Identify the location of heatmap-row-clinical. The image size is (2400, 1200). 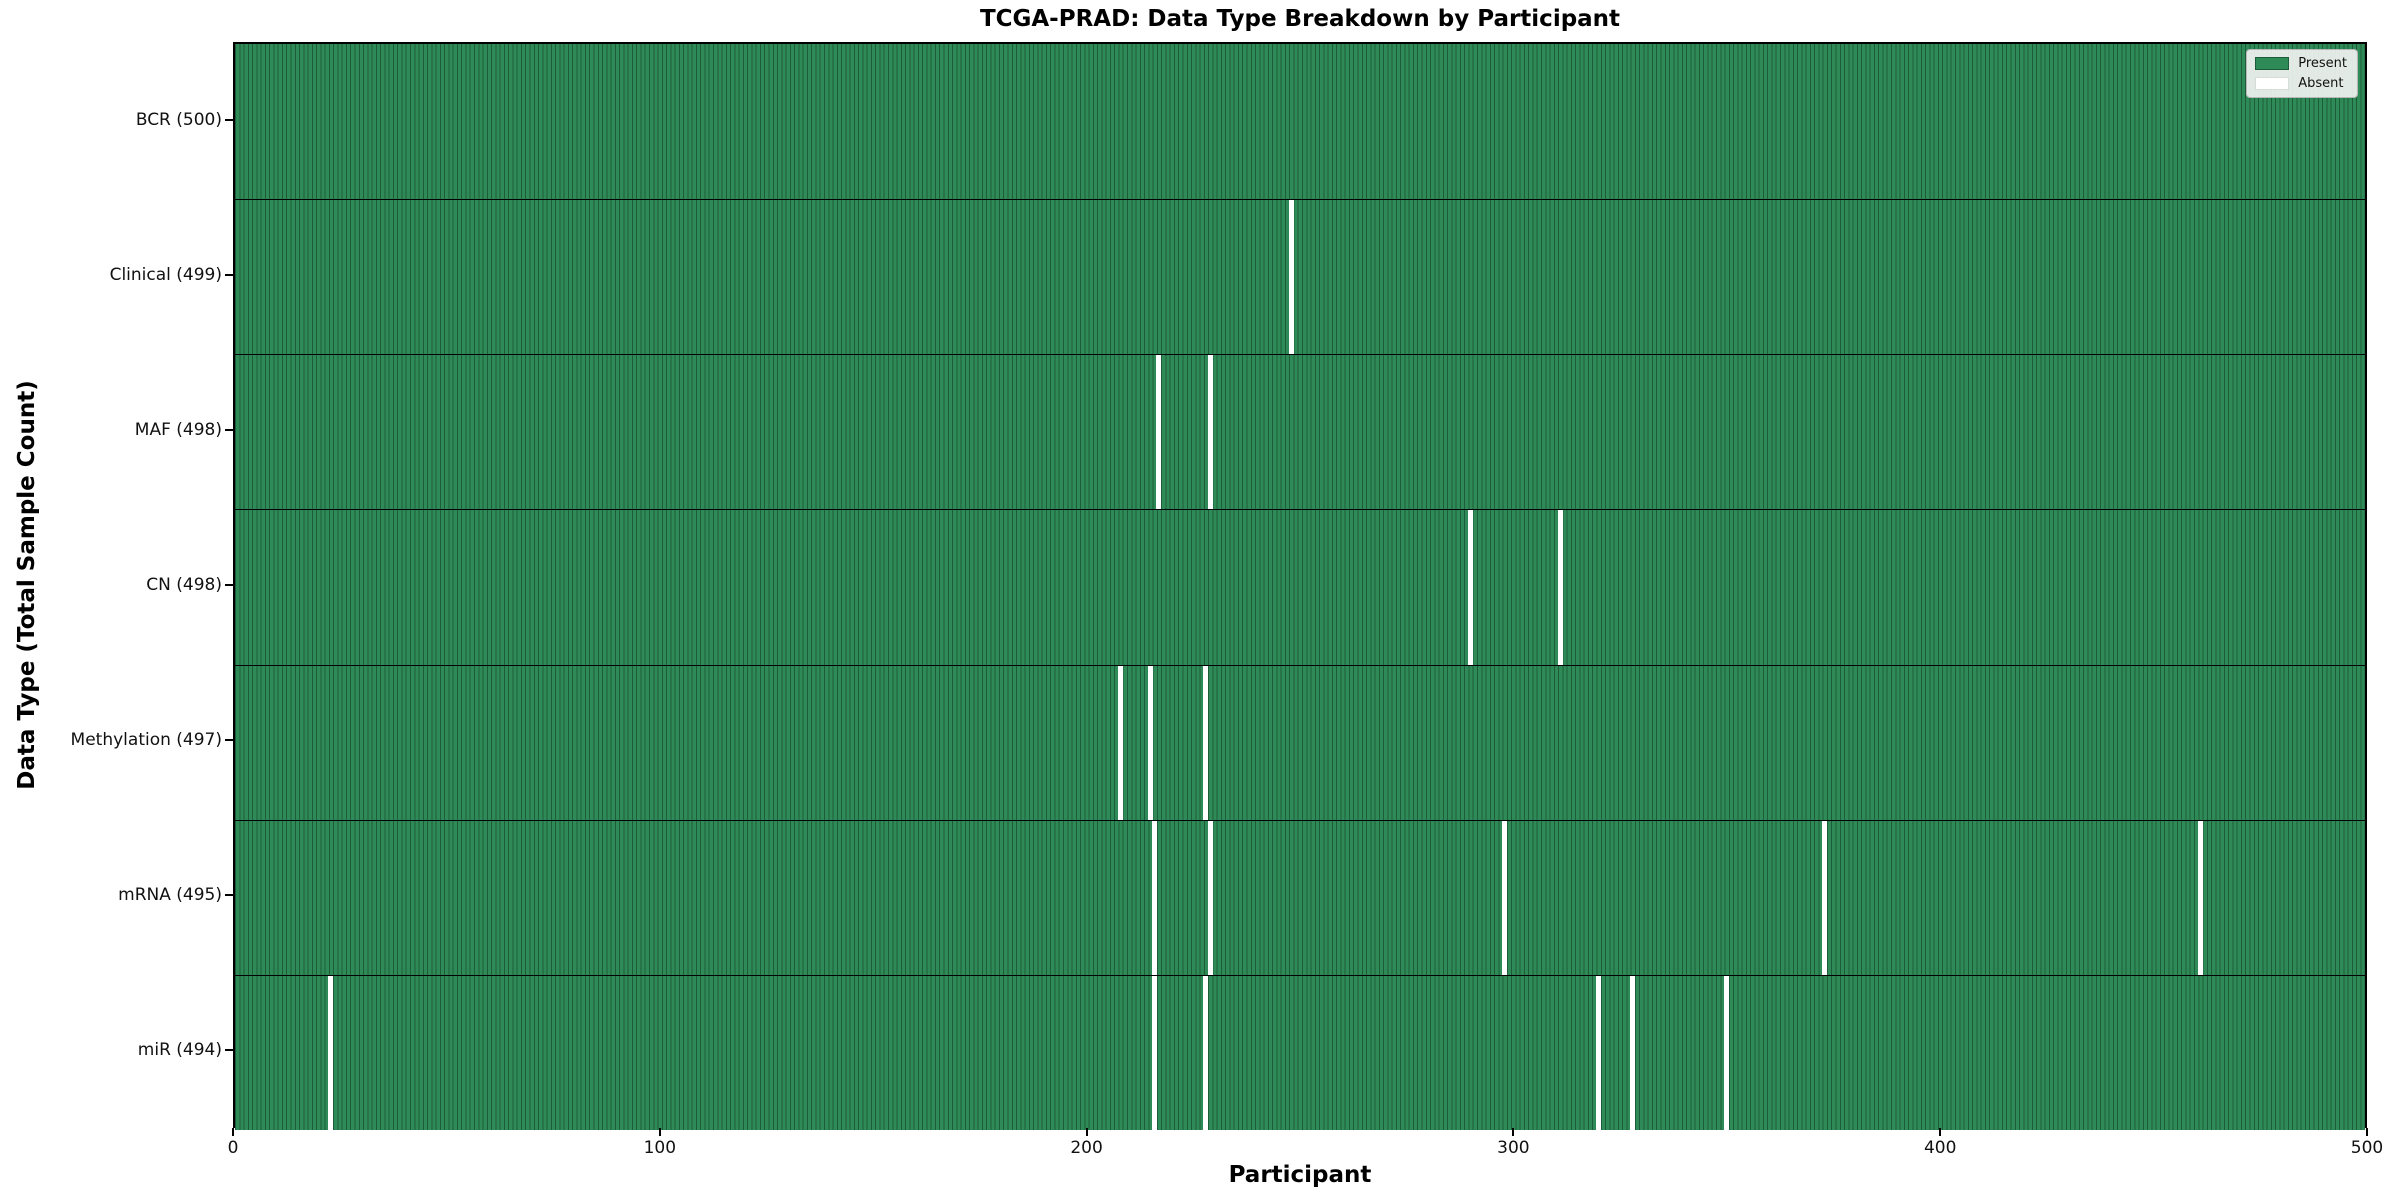
(1300, 277).